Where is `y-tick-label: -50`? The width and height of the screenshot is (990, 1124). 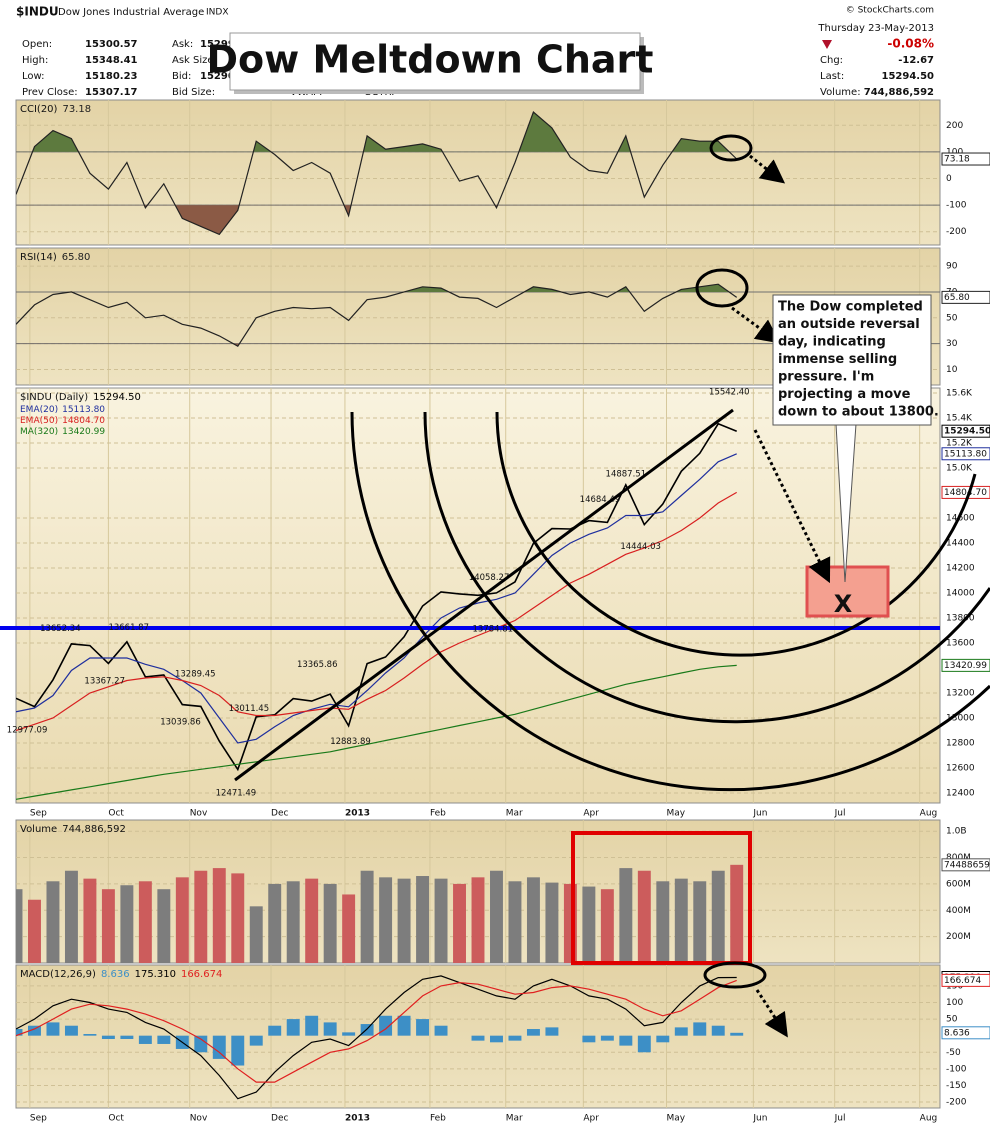 y-tick-label: -50 is located at coordinates (953, 1053).